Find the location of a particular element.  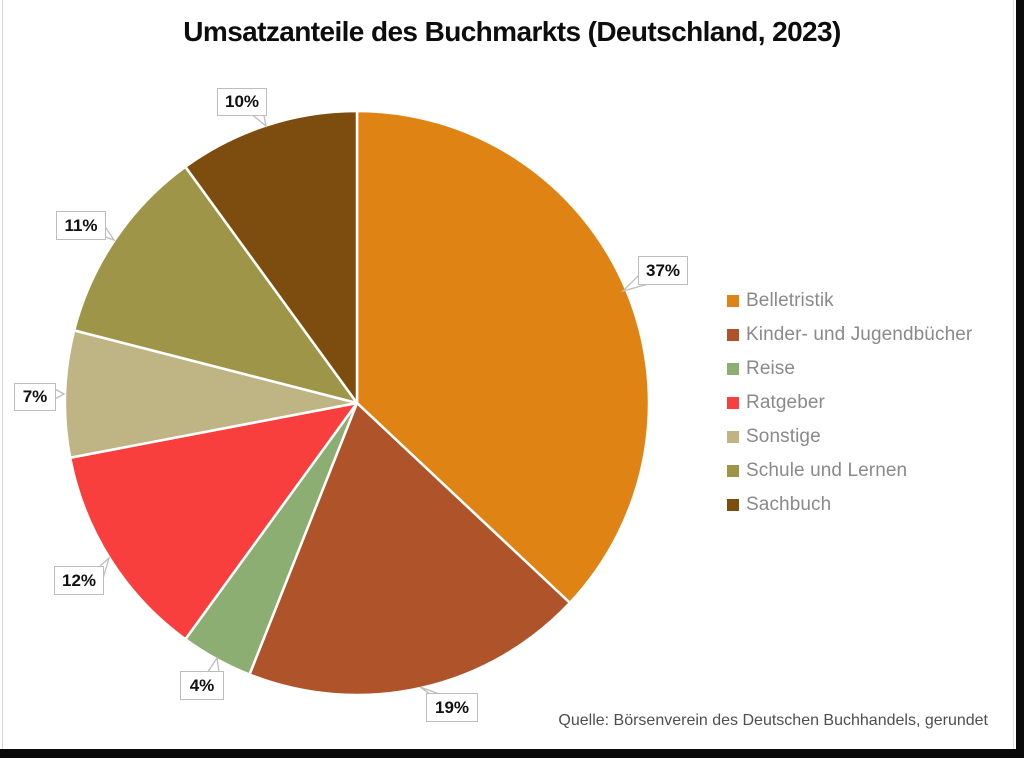

data-label-schule-und-lernen: 11% is located at coordinates (81, 225).